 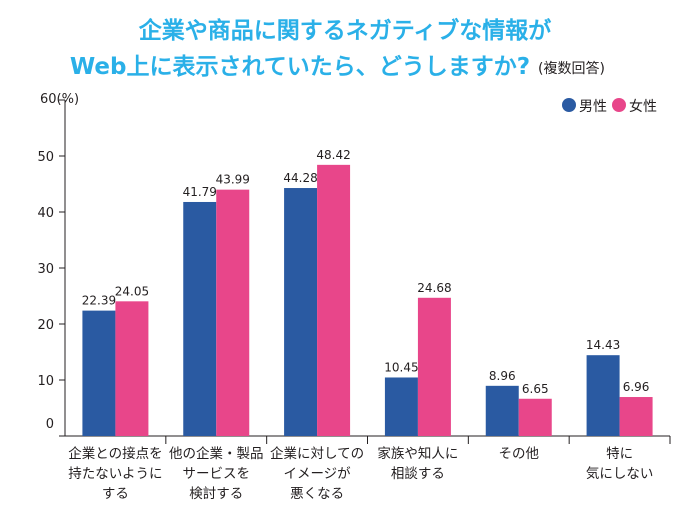 I want to click on chart-subtitle: (複数回答), so click(x=571, y=68).